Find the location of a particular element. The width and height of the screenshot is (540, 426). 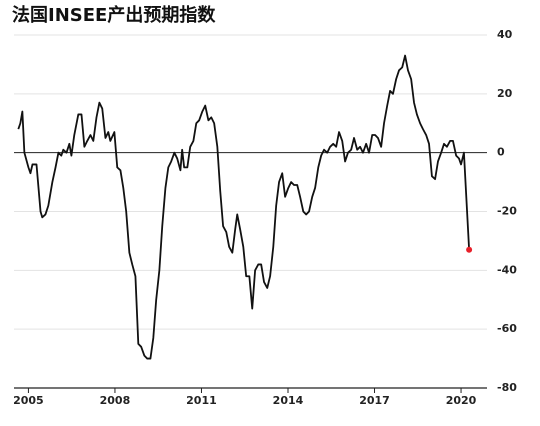

last-point is located at coordinates (469, 249).